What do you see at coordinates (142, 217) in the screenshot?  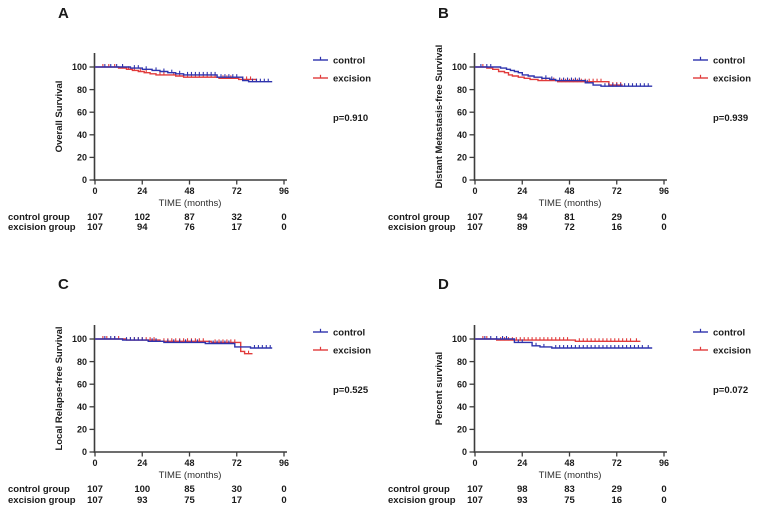 I see `risk-value: 102` at bounding box center [142, 217].